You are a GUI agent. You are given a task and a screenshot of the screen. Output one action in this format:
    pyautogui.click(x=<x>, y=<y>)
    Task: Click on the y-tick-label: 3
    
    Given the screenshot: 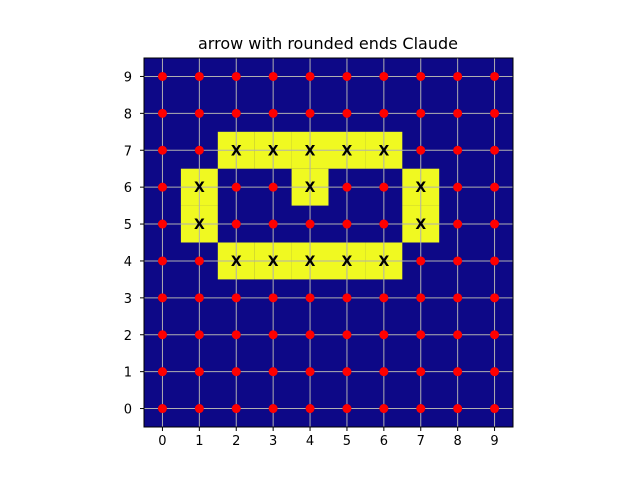 What is the action you would take?
    pyautogui.click(x=128, y=299)
    